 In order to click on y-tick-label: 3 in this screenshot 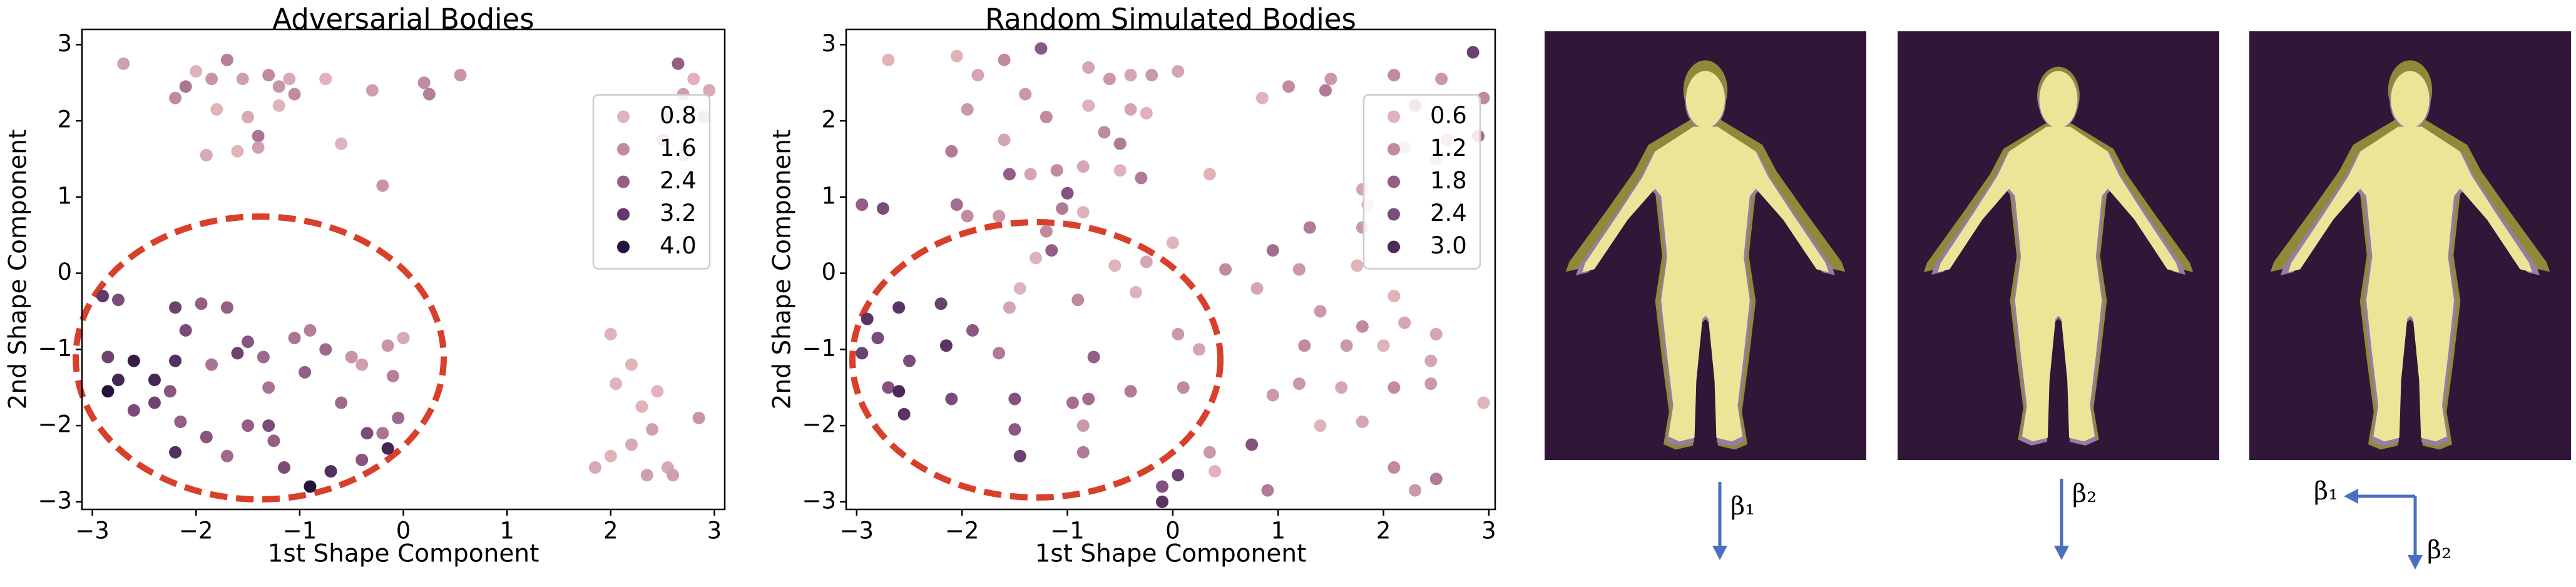, I will do `click(64, 43)`.